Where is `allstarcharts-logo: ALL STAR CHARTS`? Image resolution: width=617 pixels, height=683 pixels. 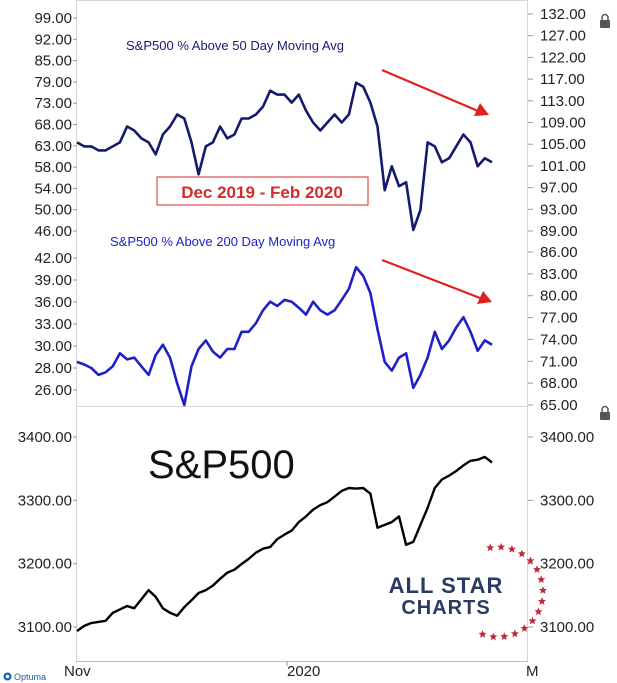
allstarcharts-logo: ALL STAR CHARTS is located at coordinates (468, 591).